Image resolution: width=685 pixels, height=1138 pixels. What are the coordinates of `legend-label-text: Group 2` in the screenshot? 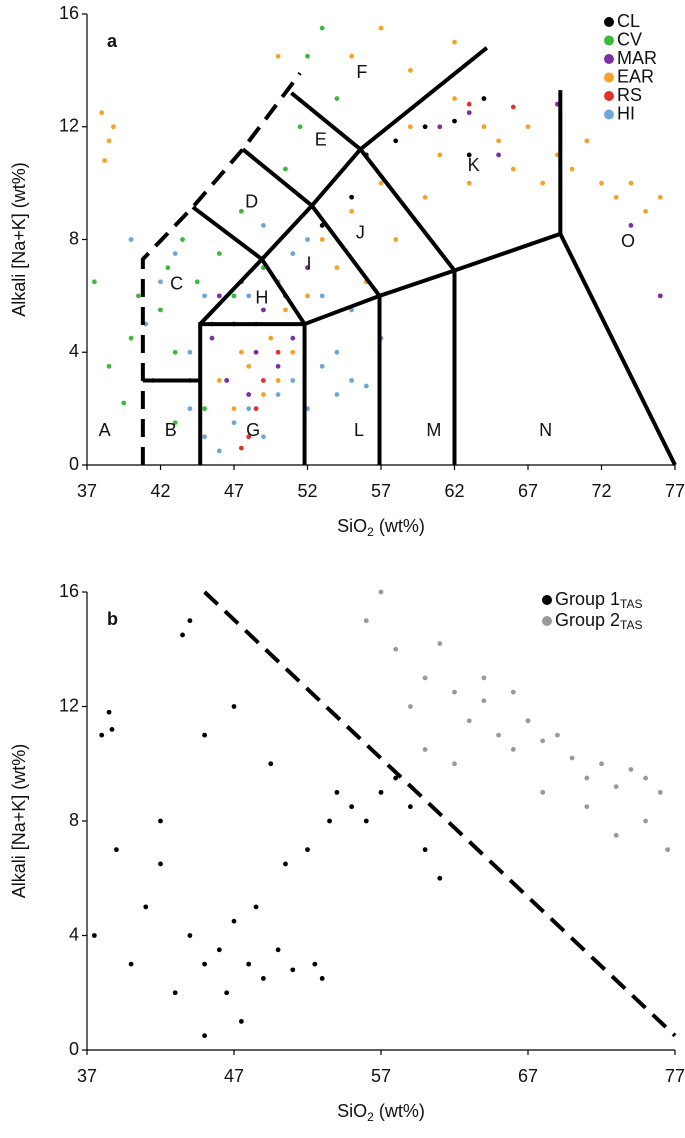 It's located at (587, 620).